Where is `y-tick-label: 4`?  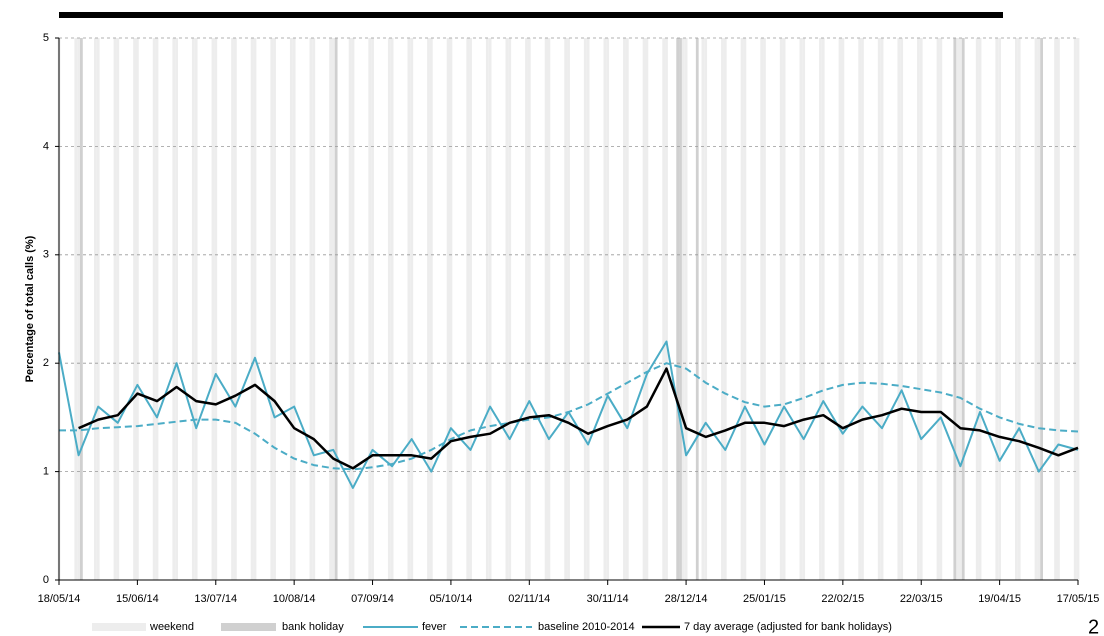
y-tick-label: 4 is located at coordinates (46, 146).